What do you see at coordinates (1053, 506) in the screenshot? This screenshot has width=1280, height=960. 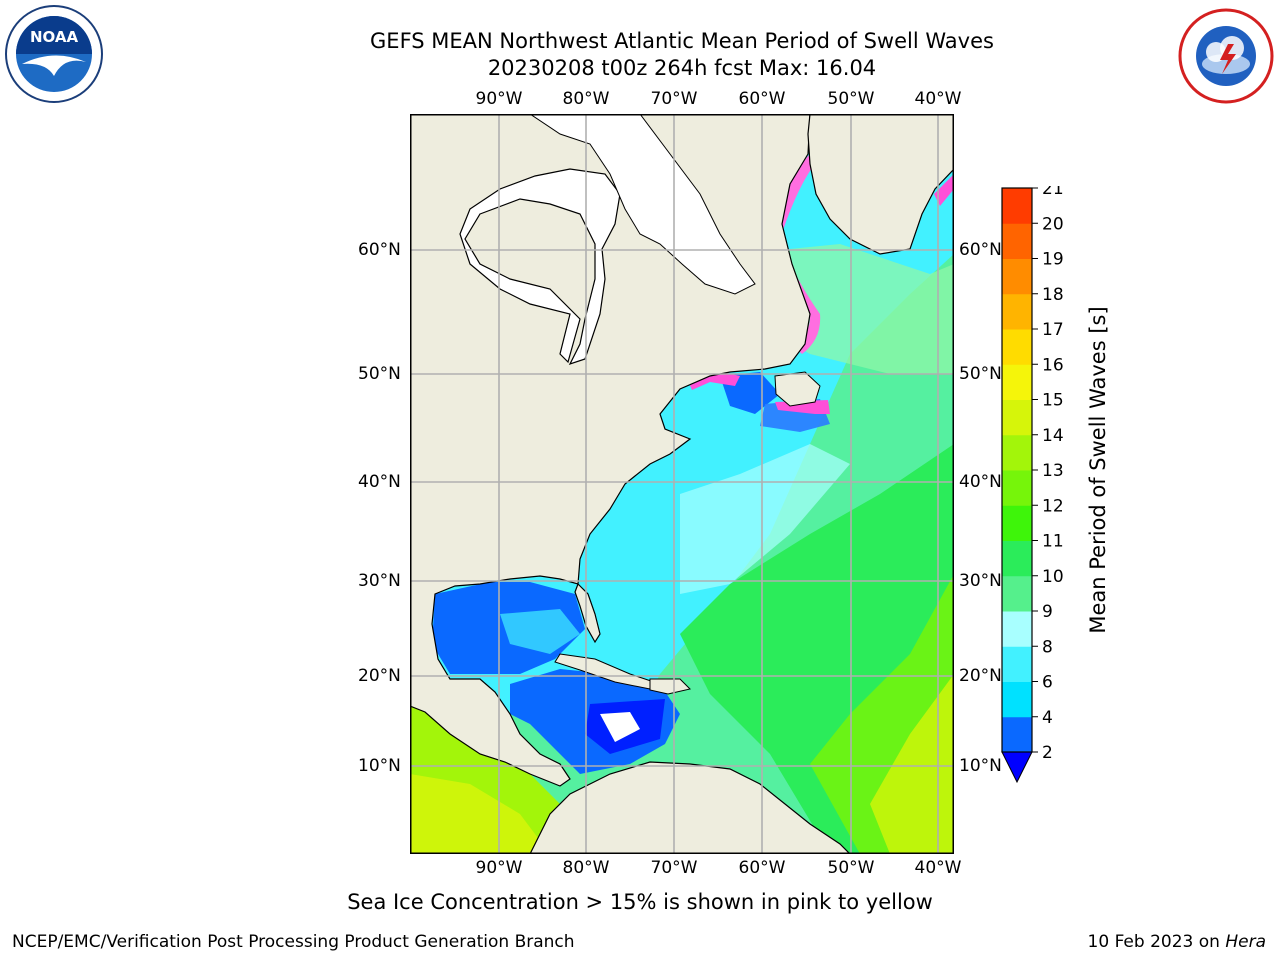 I see `colorbar-tick-label: 12` at bounding box center [1053, 506].